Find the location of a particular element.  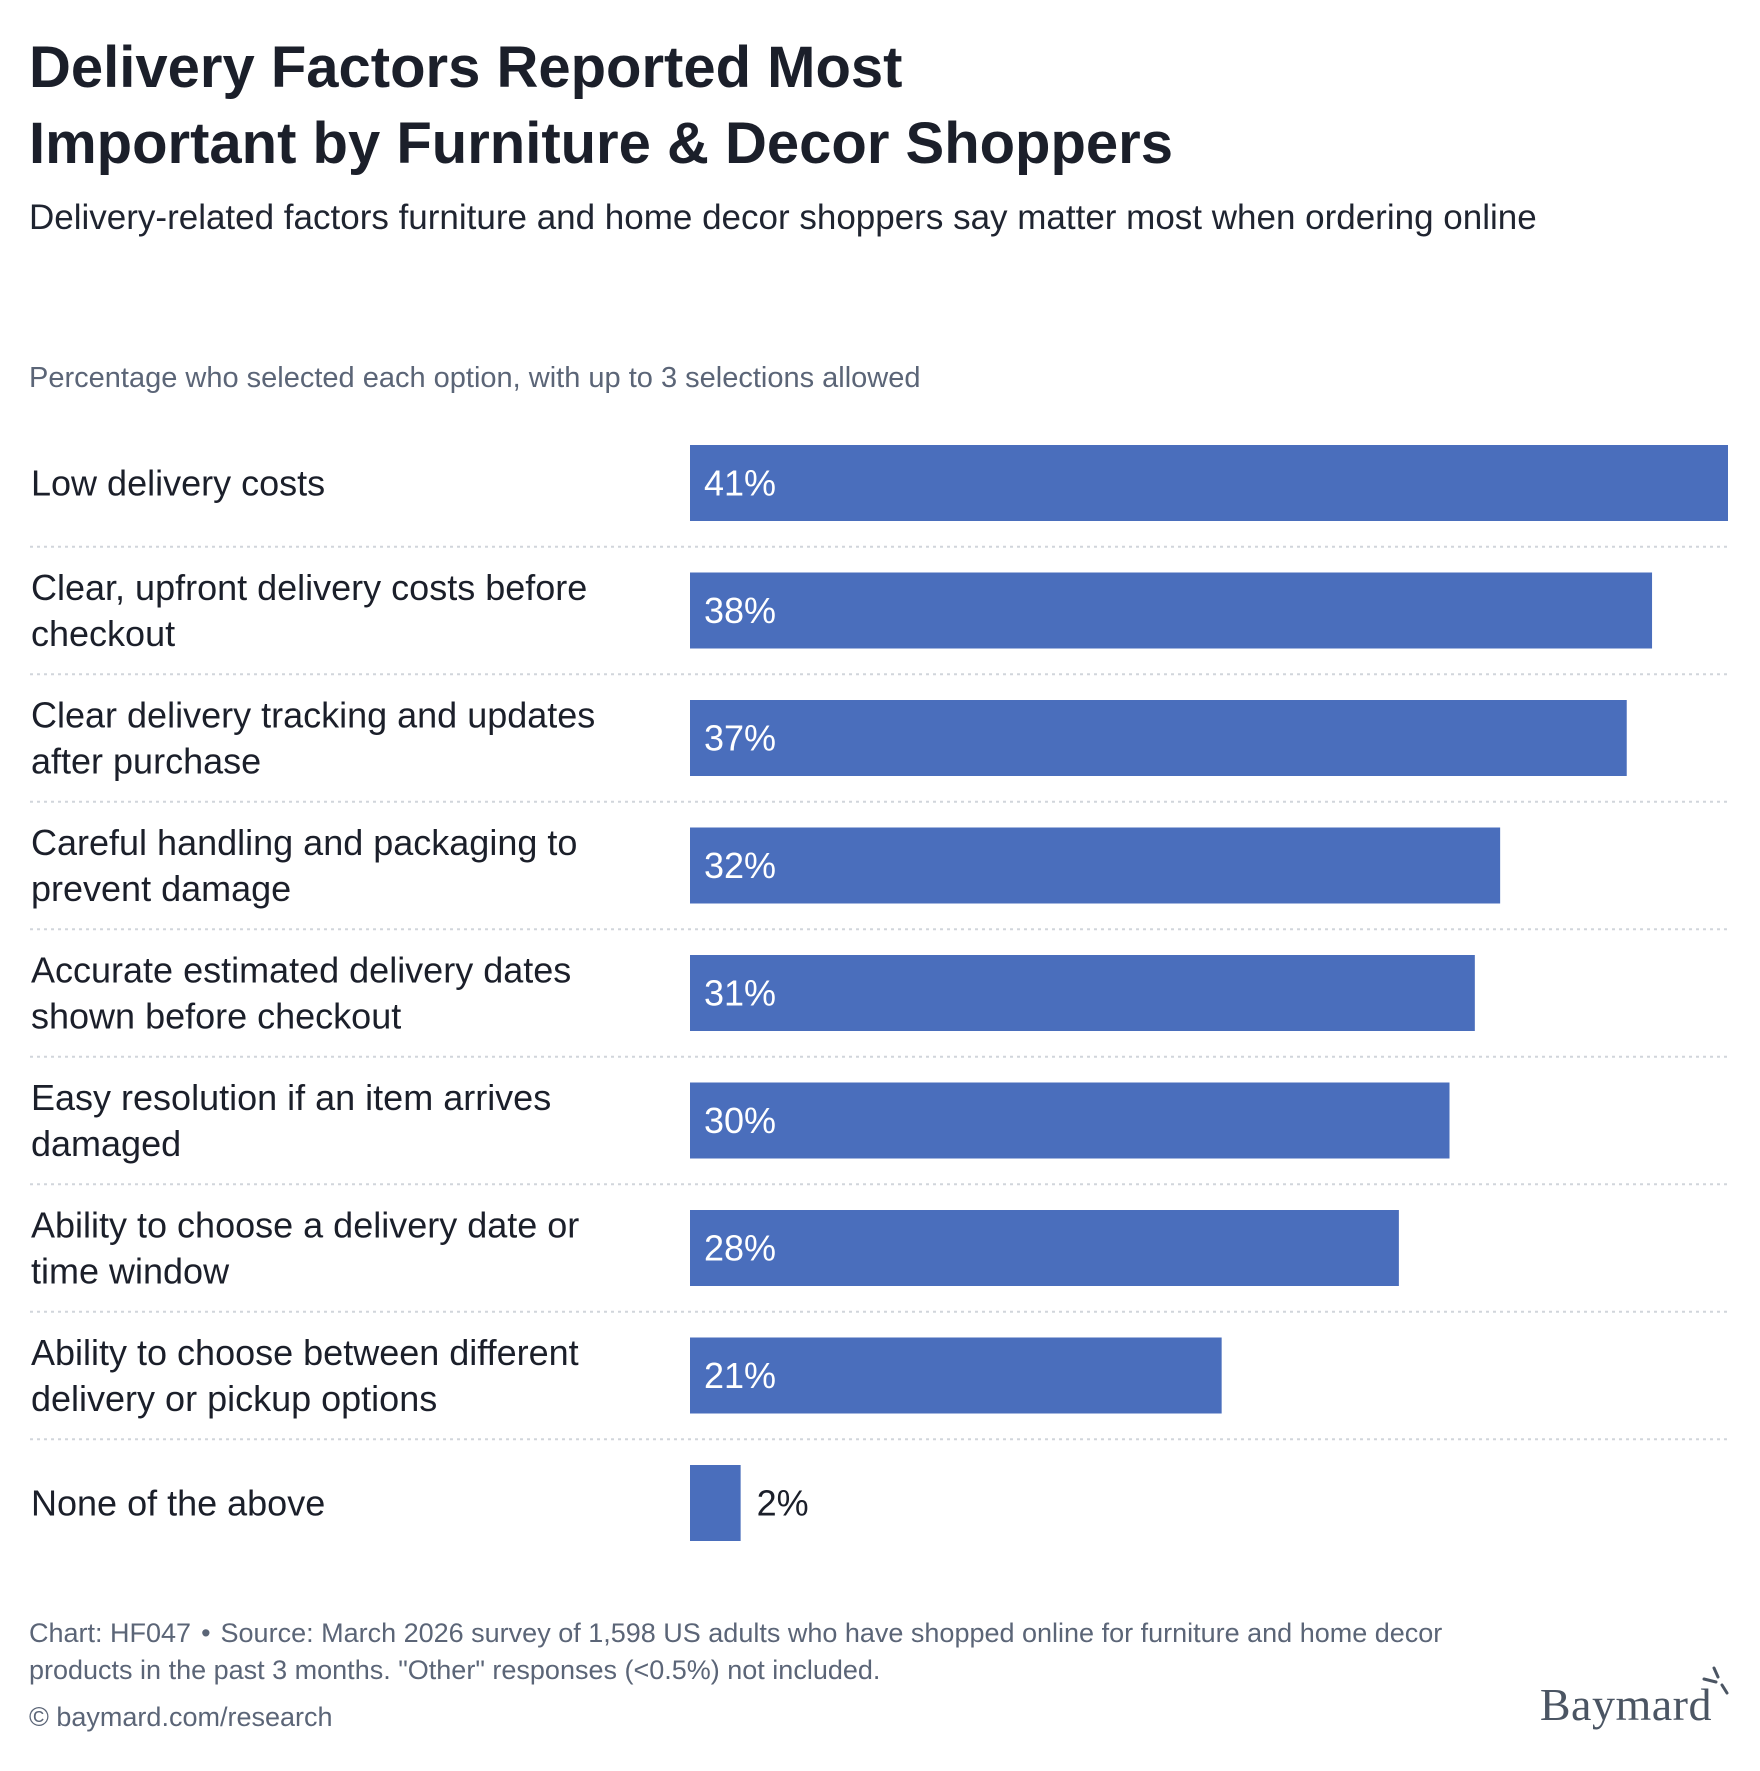

category-label: Accurate estimated delivery dates is located at coordinates (301, 970).